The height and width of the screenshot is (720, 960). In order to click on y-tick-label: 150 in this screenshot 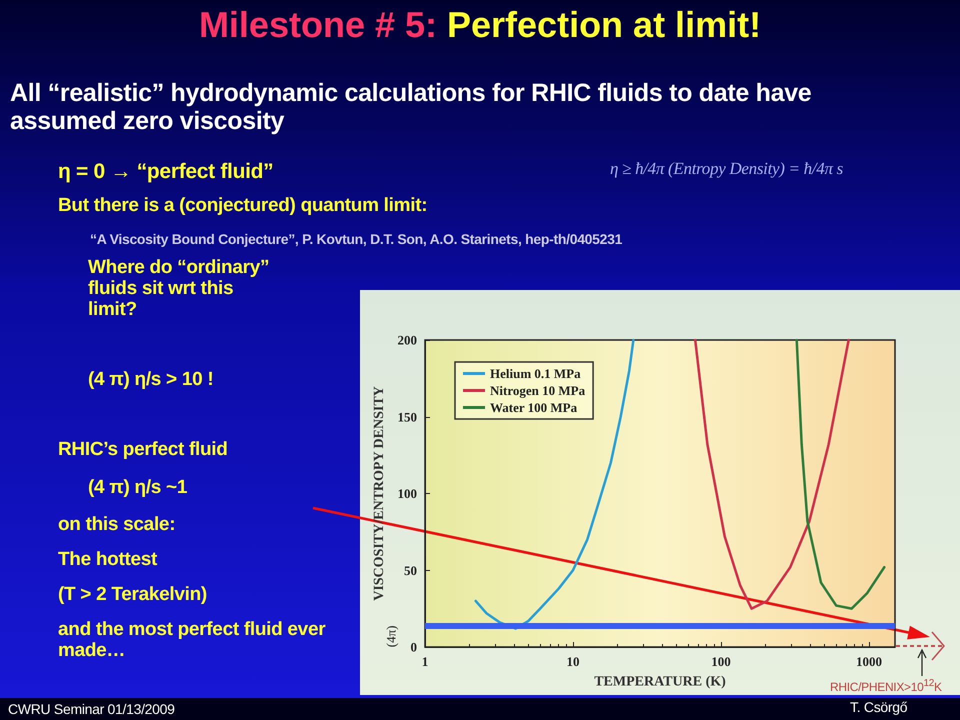, I will do `click(407, 416)`.